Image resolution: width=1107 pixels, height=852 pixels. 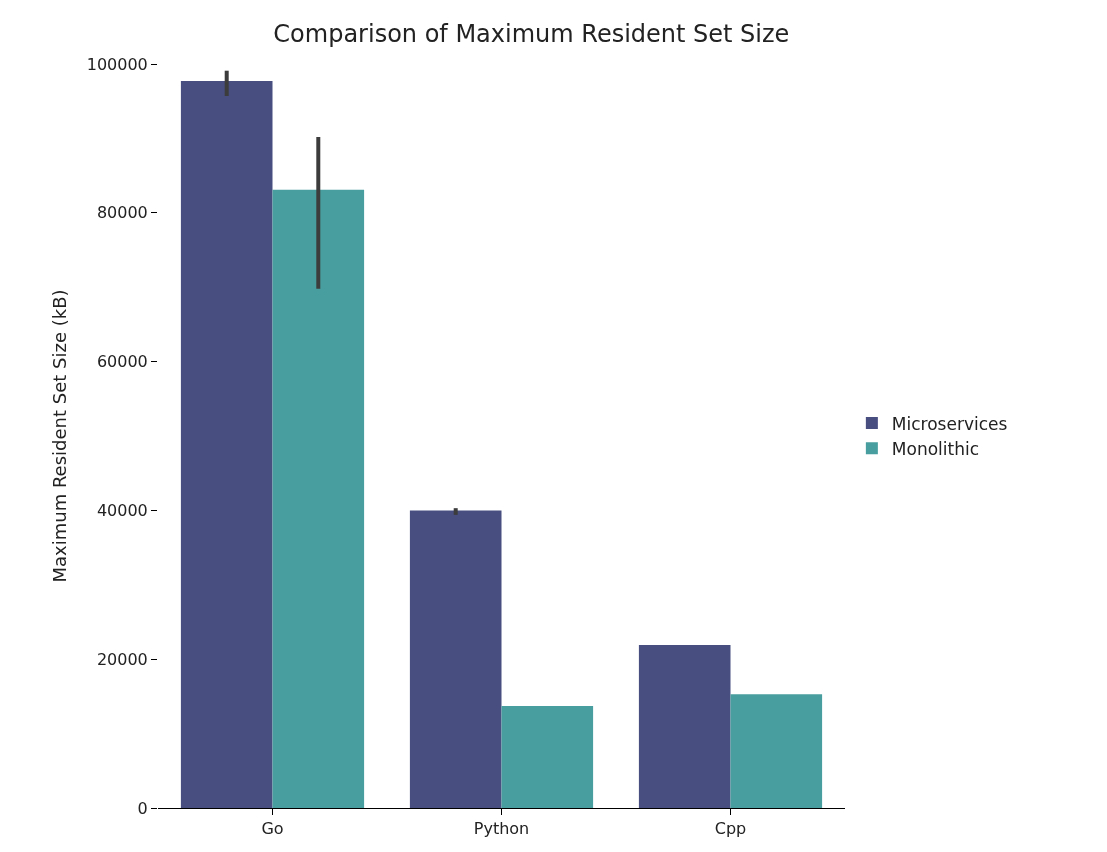 What do you see at coordinates (935, 448) in the screenshot?
I see `legend-label: Monolithic` at bounding box center [935, 448].